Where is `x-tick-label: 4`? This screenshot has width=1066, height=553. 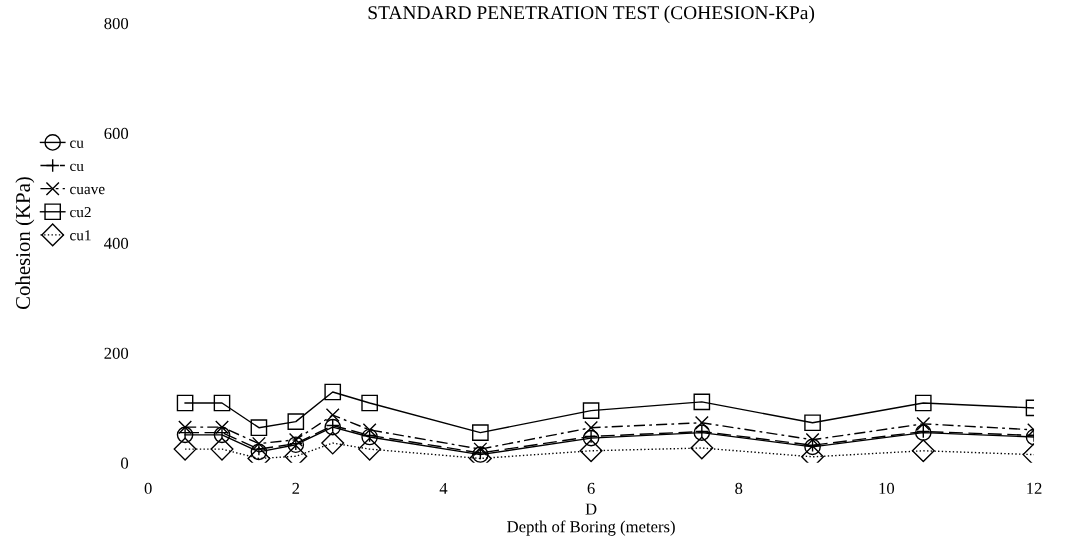 x-tick-label: 4 is located at coordinates (443, 488).